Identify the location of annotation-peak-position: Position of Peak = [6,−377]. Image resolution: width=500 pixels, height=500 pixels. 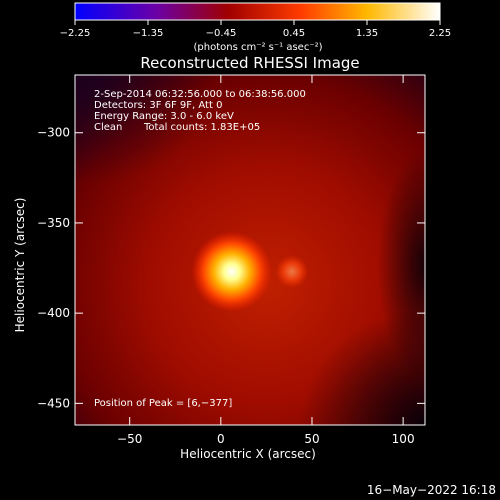
(163, 403).